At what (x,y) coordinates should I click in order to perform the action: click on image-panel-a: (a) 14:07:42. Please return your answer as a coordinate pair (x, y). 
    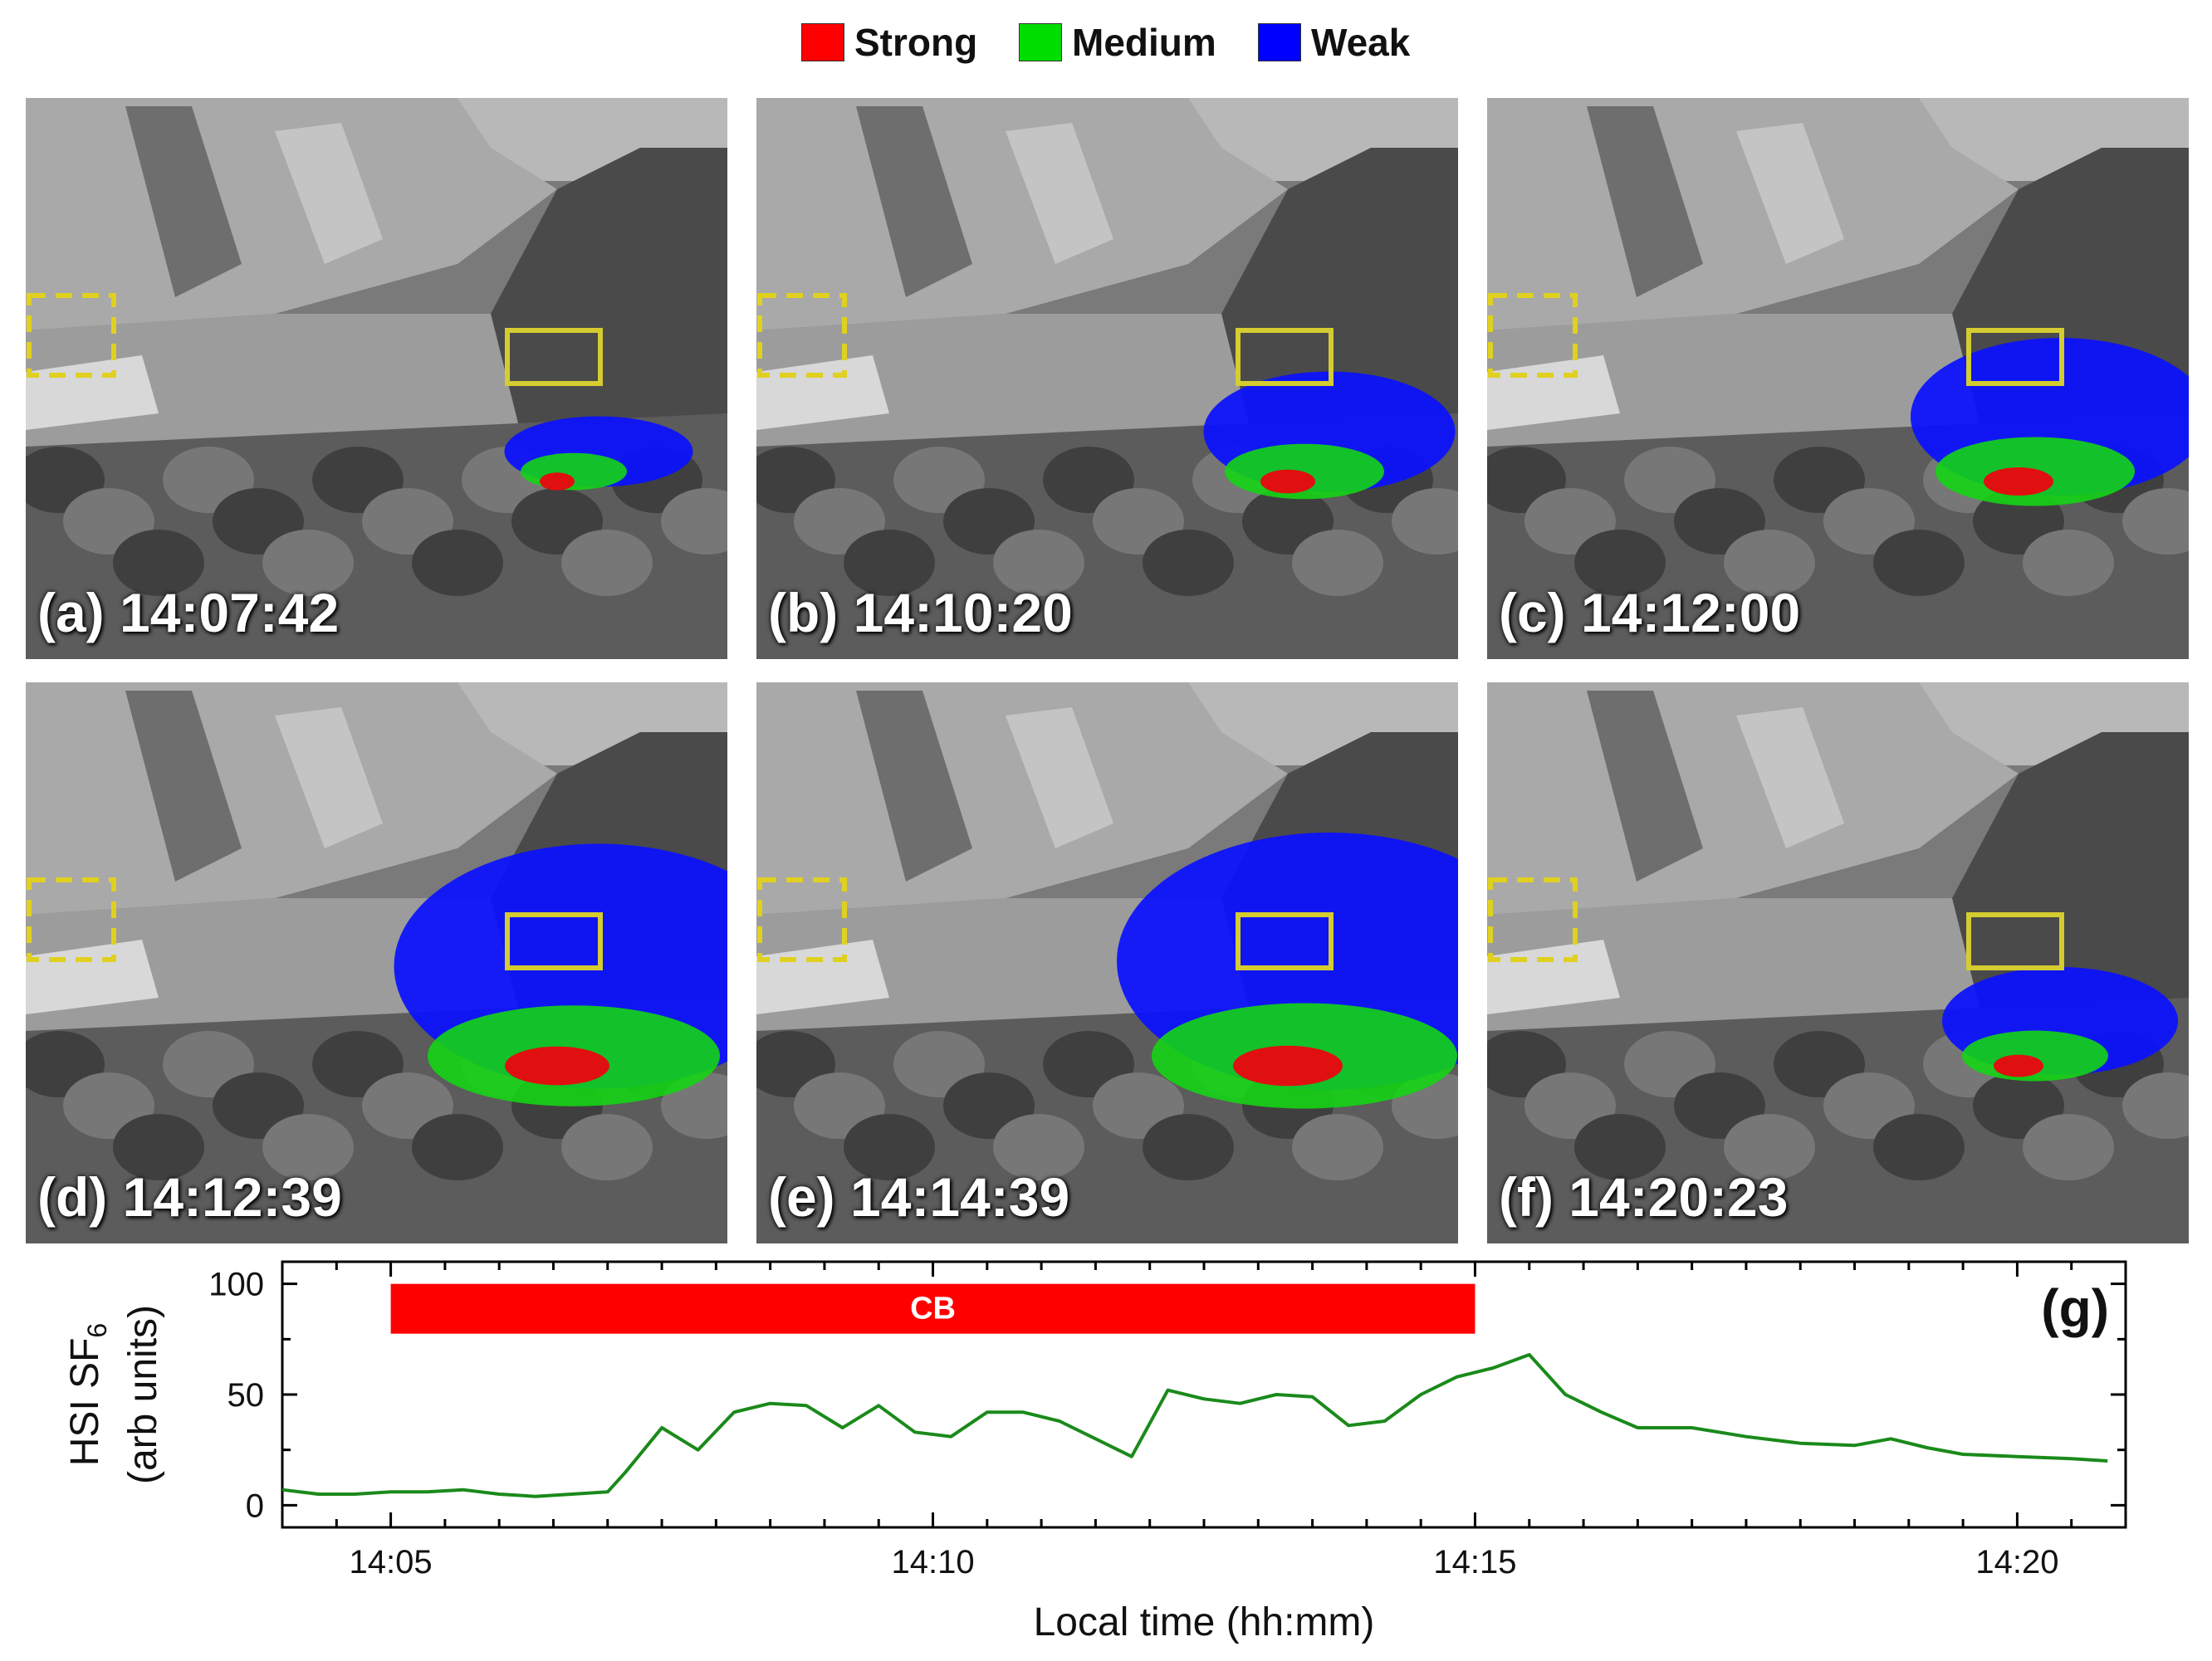
    Looking at the image, I should click on (376, 378).